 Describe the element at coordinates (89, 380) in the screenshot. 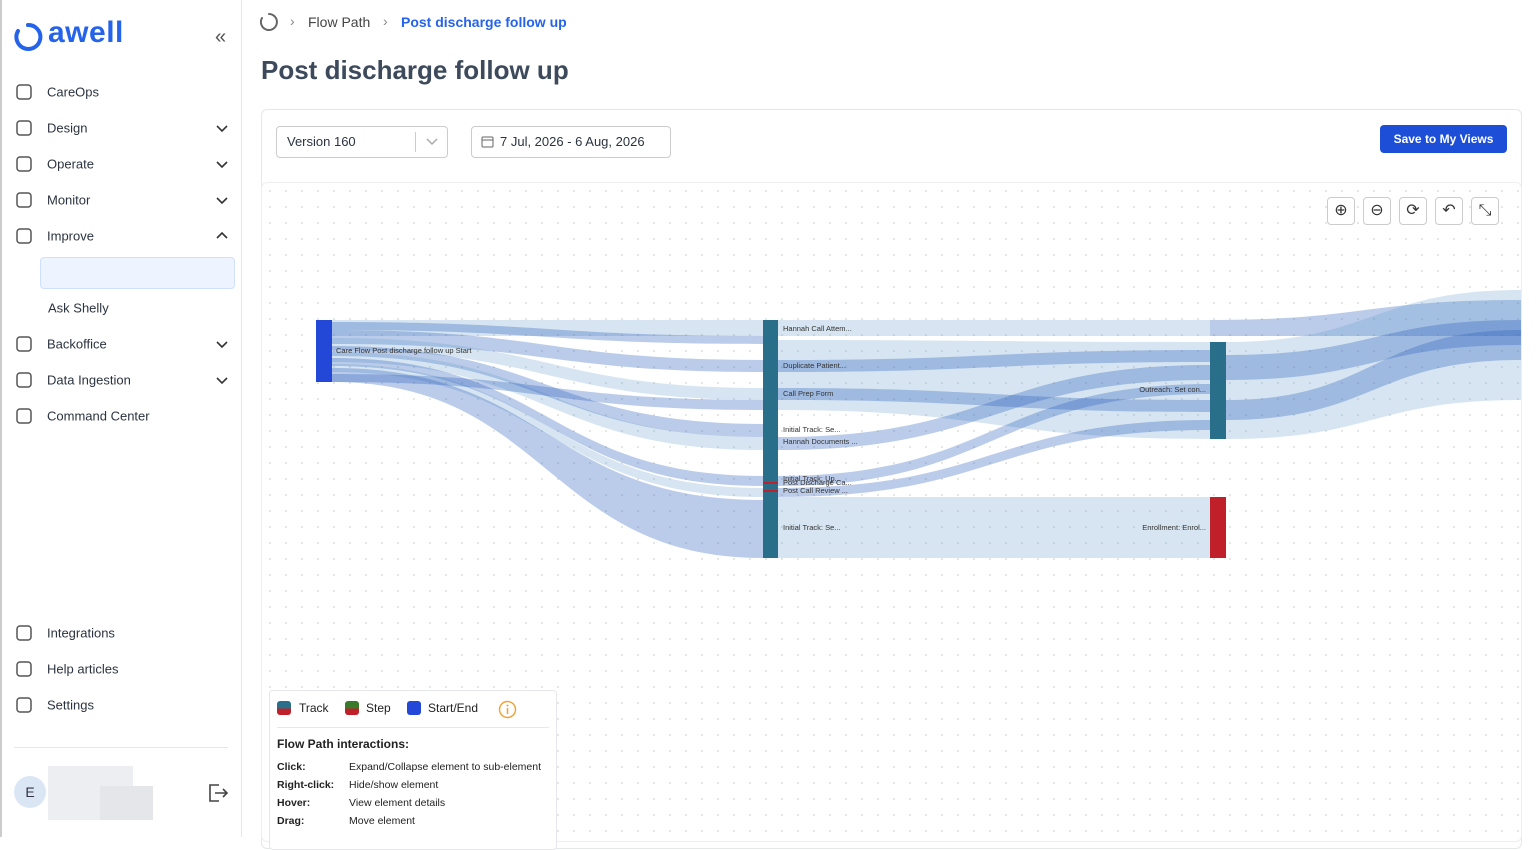

I see `nav-item: Data Ingestion` at that location.